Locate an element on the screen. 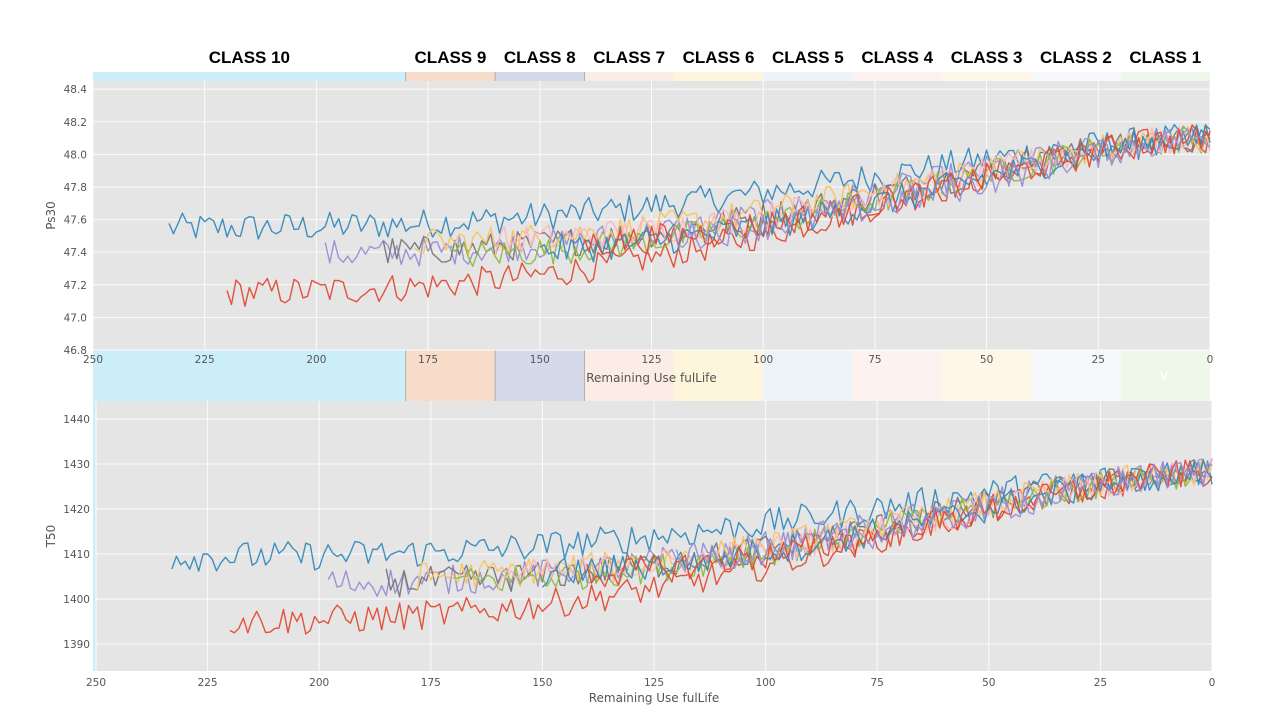 This screenshot has height=724, width=1280. class-label-6: CLASS 6 is located at coordinates (719, 57).